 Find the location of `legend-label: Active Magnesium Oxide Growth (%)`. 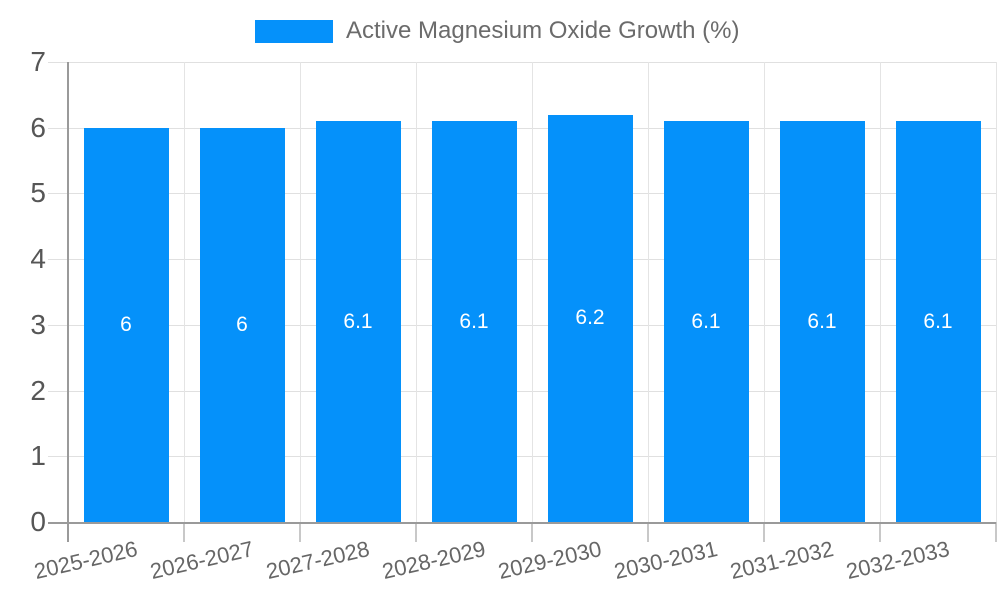

legend-label: Active Magnesium Oxide Growth (%) is located at coordinates (543, 30).